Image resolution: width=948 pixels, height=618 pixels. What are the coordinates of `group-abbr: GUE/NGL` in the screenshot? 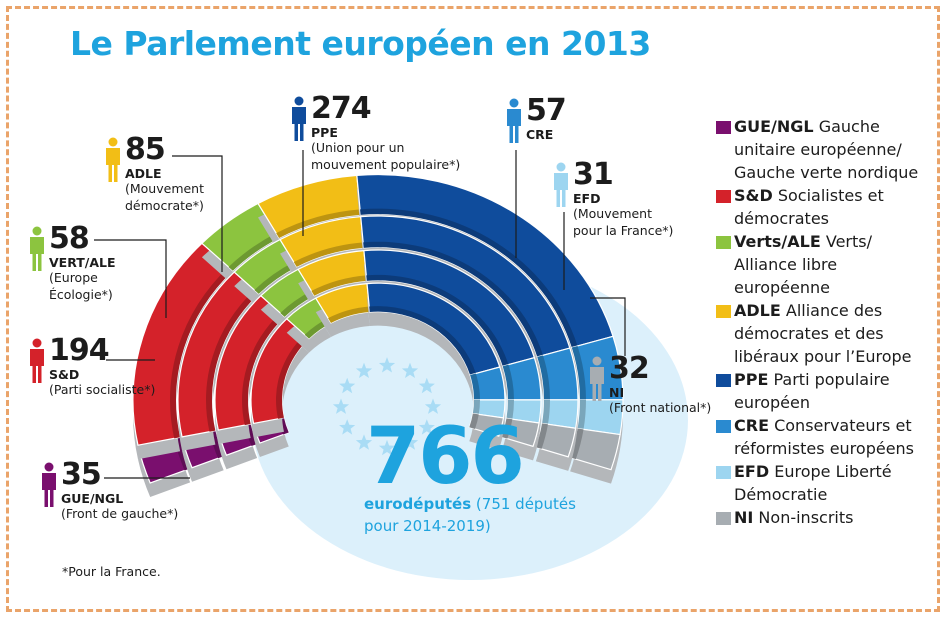 It's located at (92, 498).